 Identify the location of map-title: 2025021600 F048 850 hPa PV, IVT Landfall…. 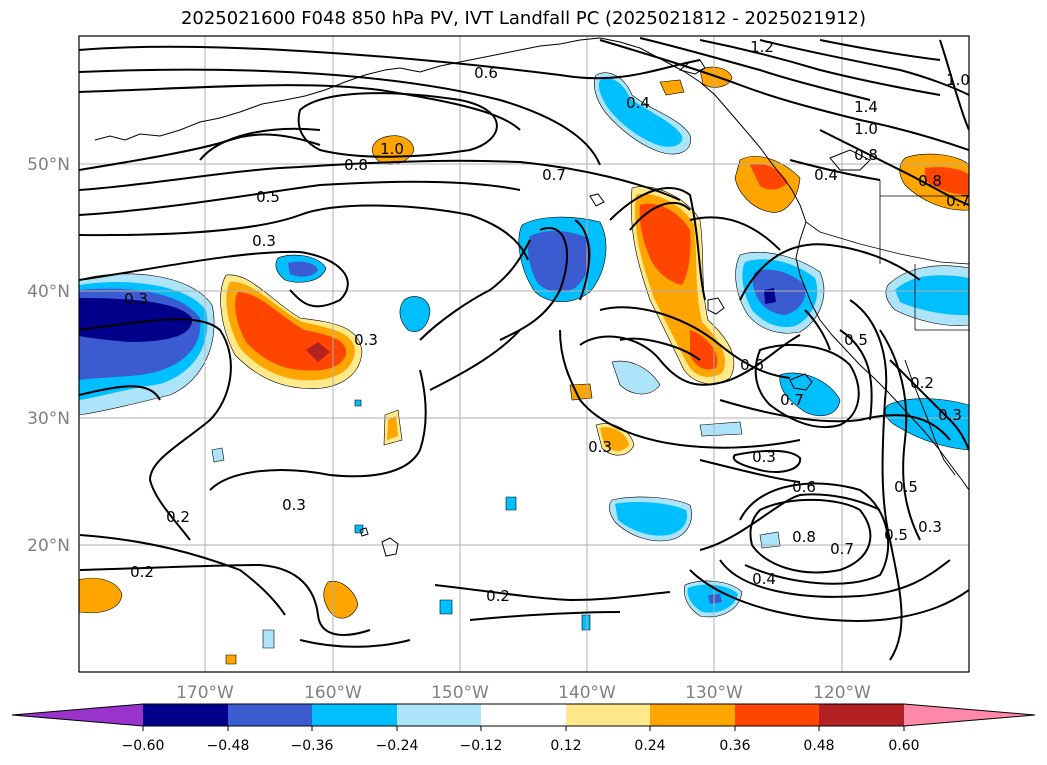
(523, 18).